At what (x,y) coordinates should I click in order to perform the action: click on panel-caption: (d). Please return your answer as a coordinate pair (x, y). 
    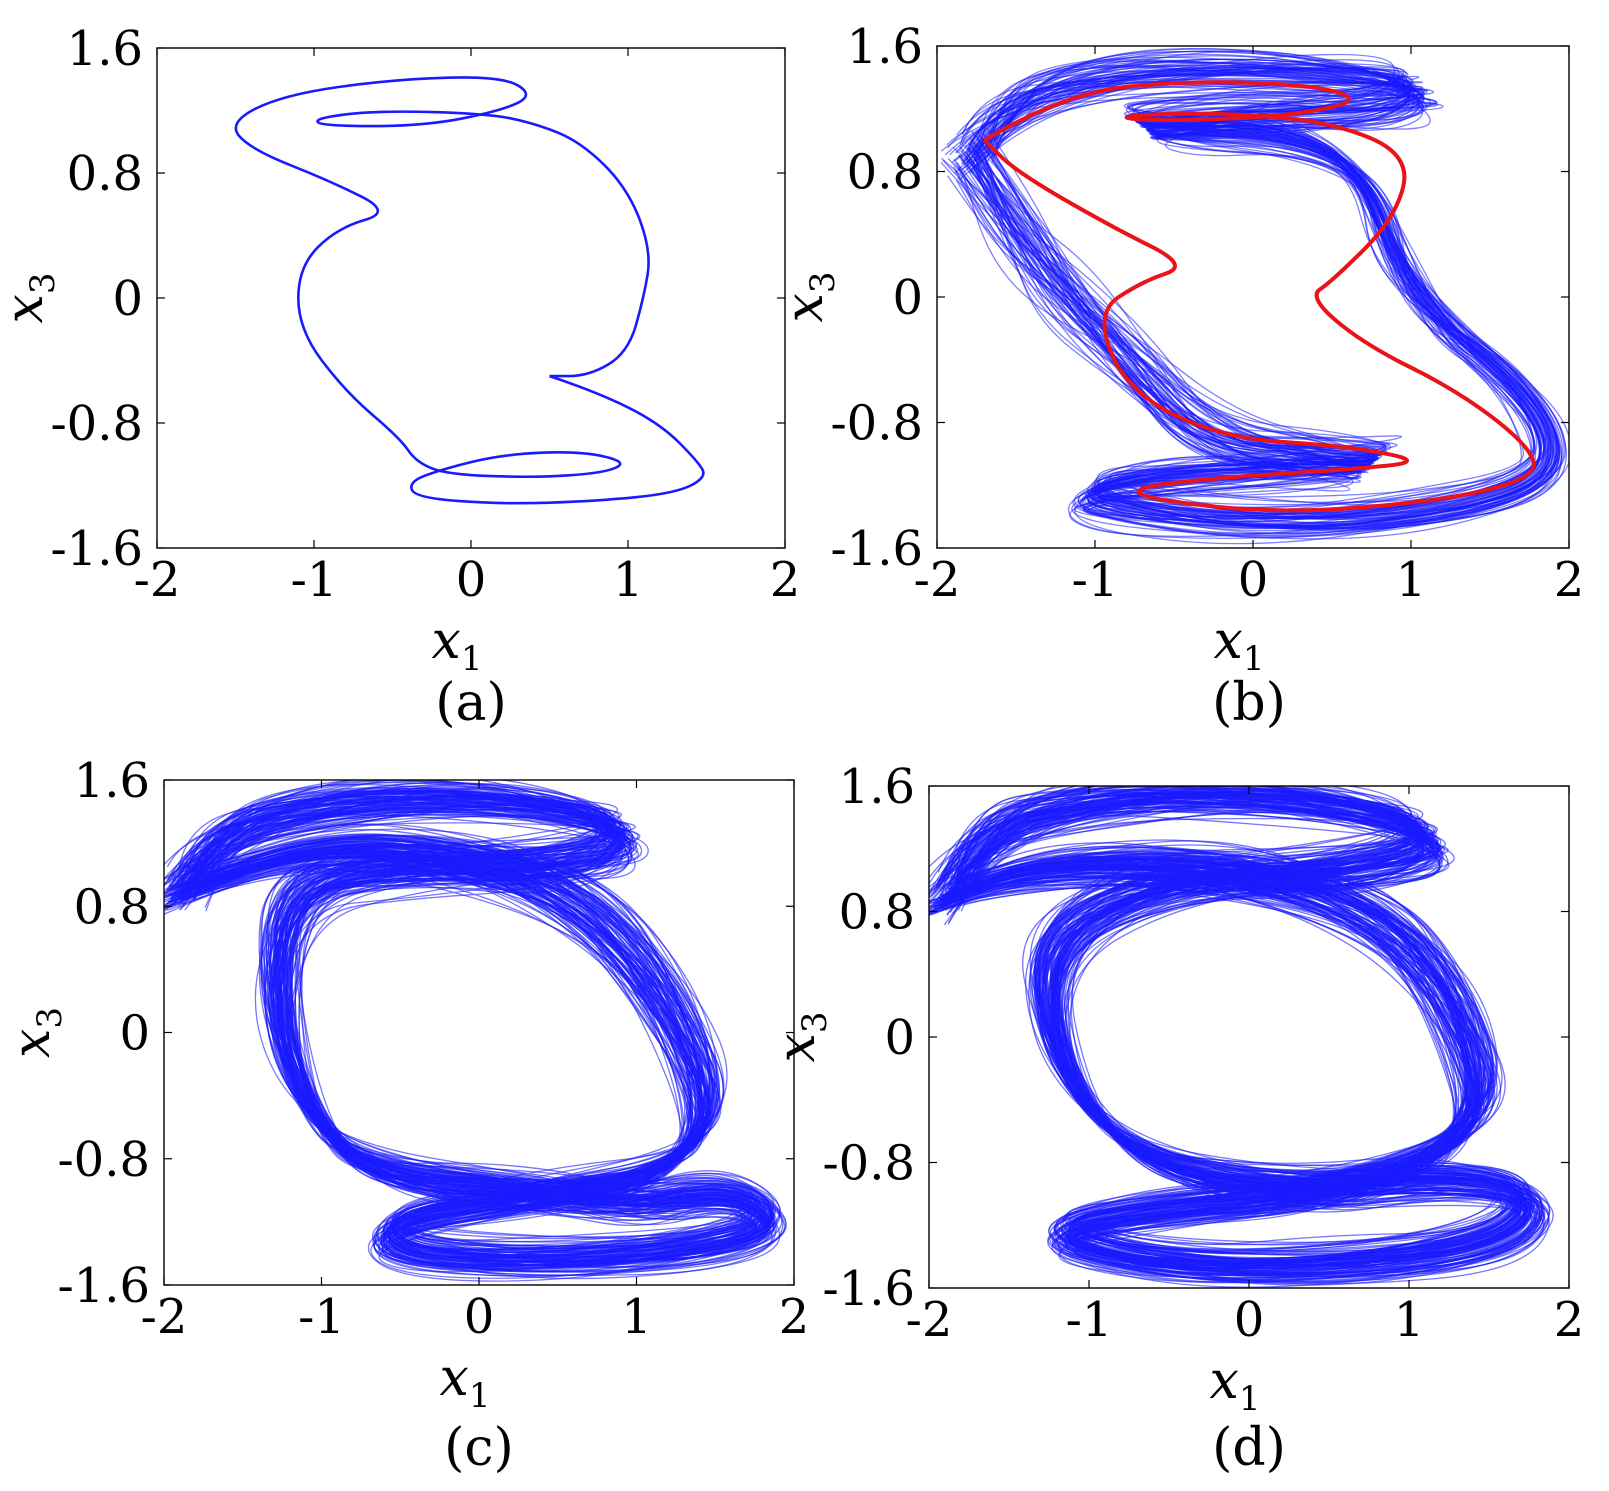
    Looking at the image, I should click on (1249, 1448).